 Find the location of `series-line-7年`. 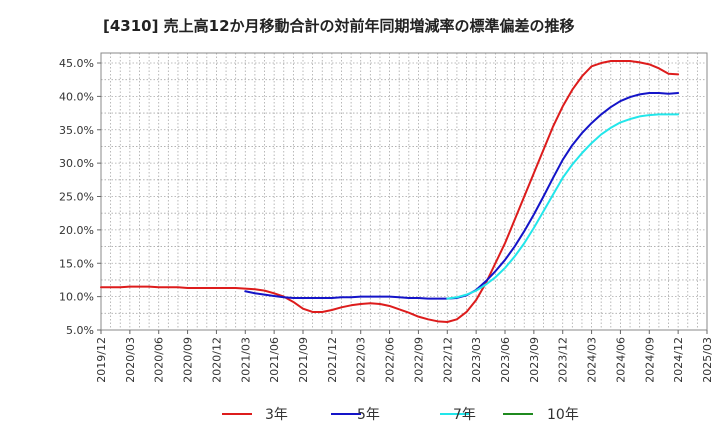

series-line-7年 is located at coordinates (563, 206).